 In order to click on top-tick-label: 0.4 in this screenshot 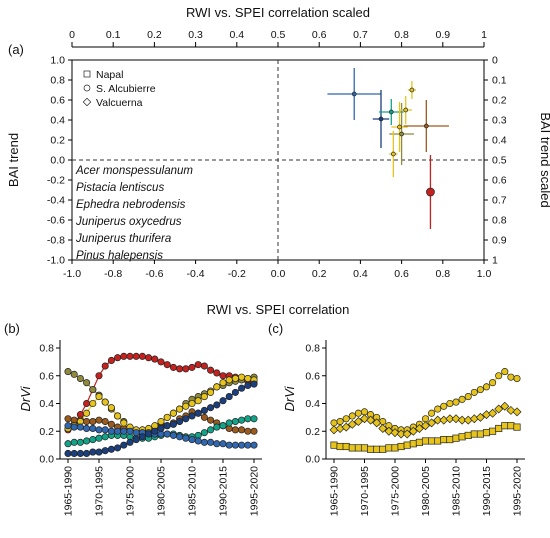, I will do `click(236, 35)`.